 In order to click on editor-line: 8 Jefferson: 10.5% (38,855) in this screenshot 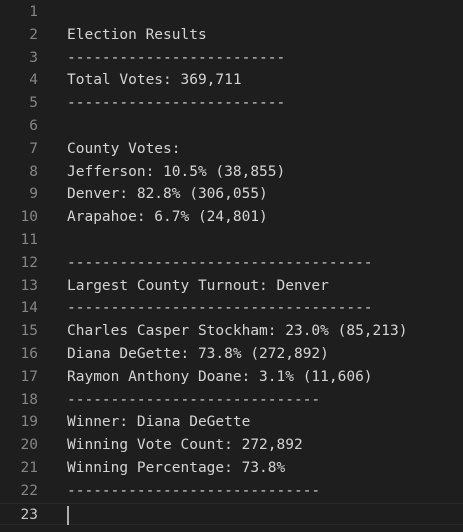, I will do `click(231, 172)`.